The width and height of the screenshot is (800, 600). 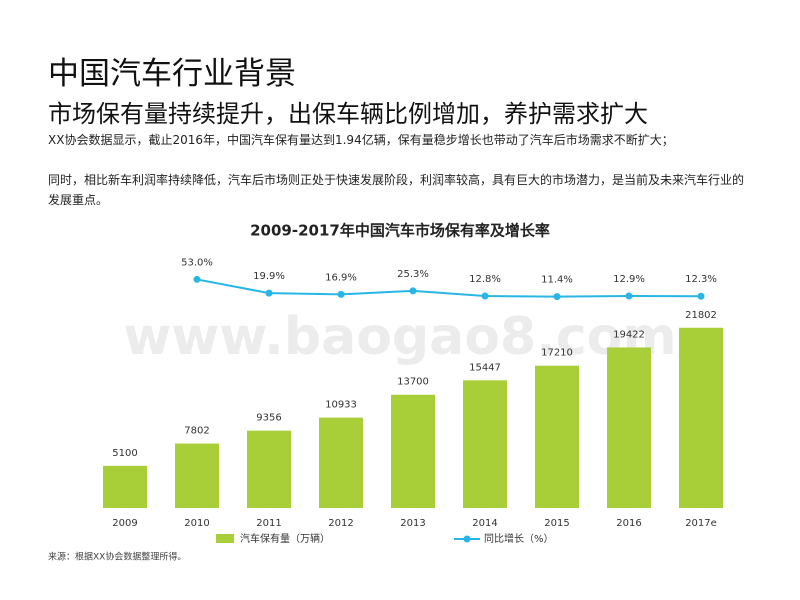 I want to click on data-label: 12.8%, so click(x=485, y=279).